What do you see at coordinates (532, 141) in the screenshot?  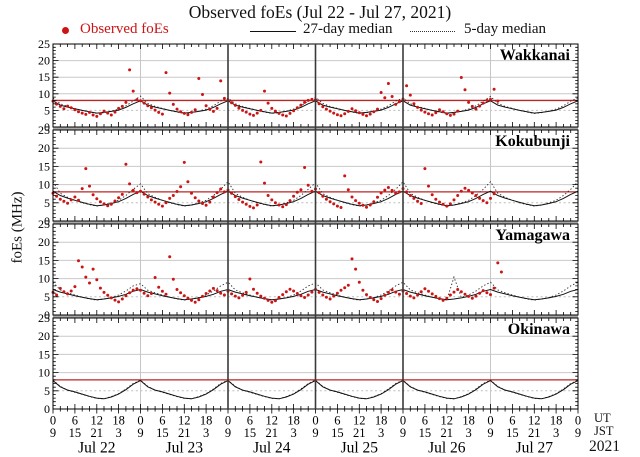 I see `station-label: Kokubunji` at bounding box center [532, 141].